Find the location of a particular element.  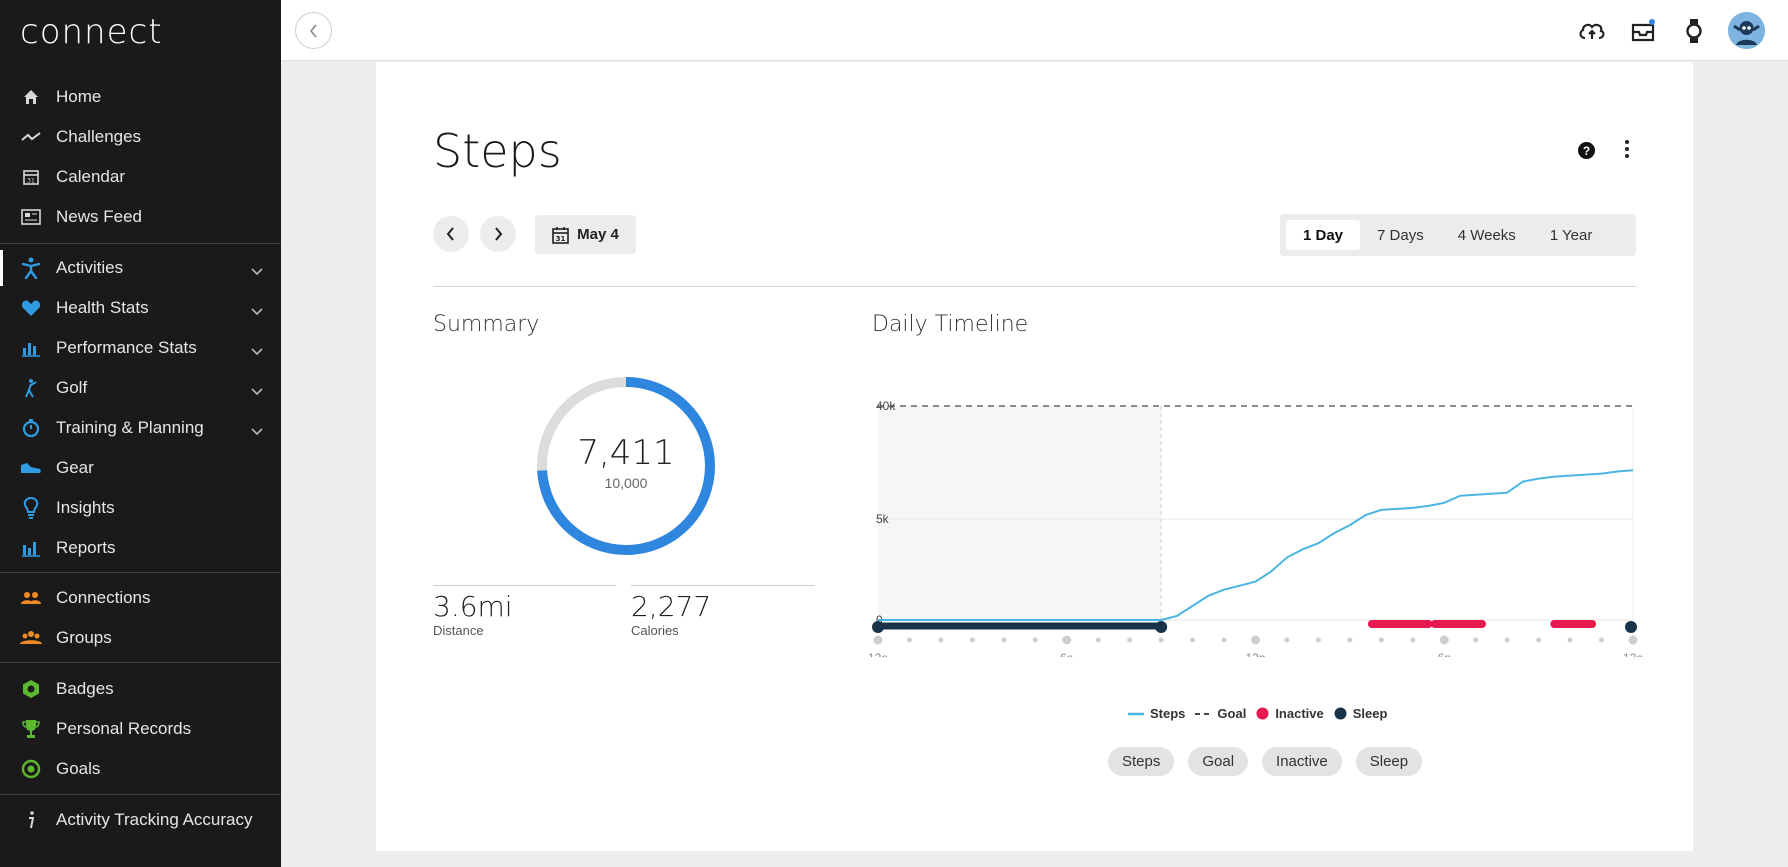

groups-icon is located at coordinates (31, 638).